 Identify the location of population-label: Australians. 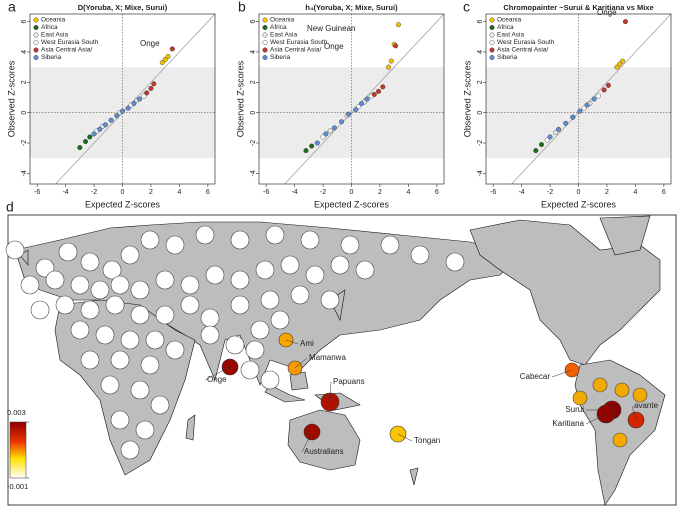
(324, 451).